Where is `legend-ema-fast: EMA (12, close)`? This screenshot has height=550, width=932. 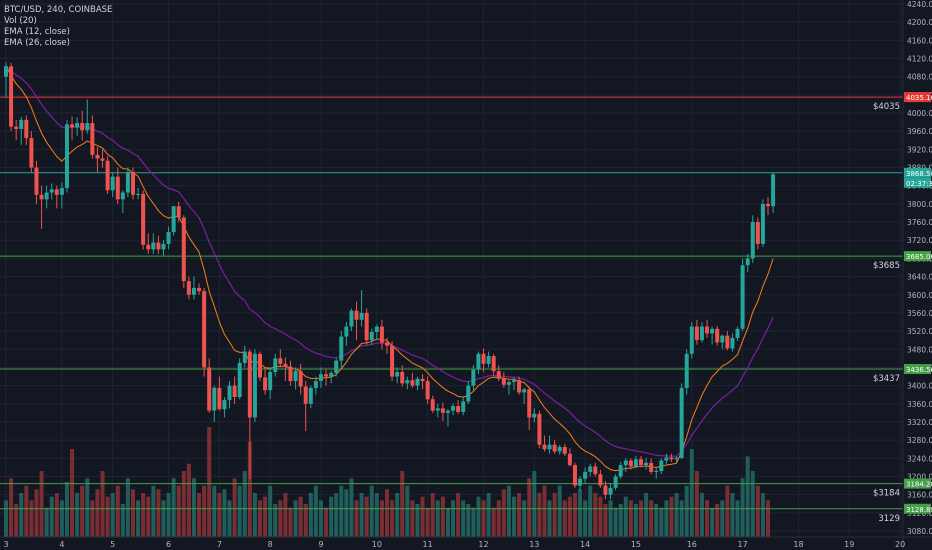
legend-ema-fast: EMA (12, close) is located at coordinates (37, 32).